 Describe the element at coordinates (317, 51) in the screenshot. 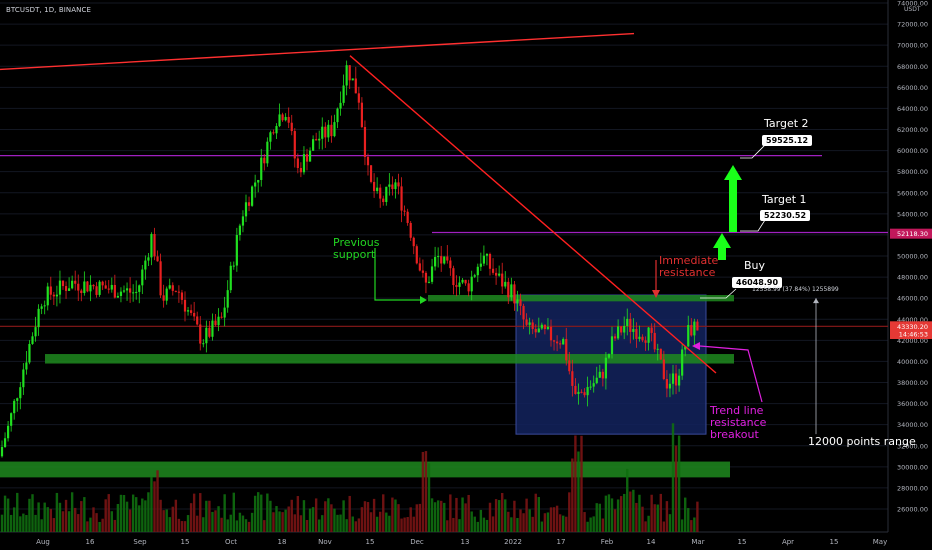

I see `upper-red-trendline` at that location.